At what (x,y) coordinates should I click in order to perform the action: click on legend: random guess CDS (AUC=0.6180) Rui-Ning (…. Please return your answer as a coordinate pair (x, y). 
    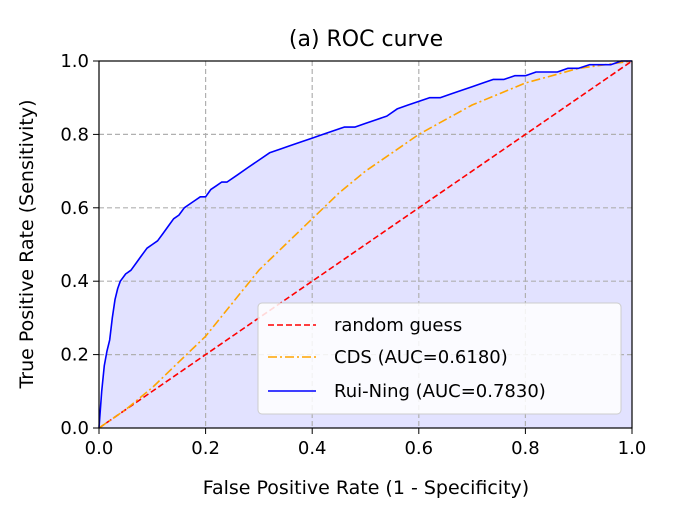
    Looking at the image, I should click on (439, 358).